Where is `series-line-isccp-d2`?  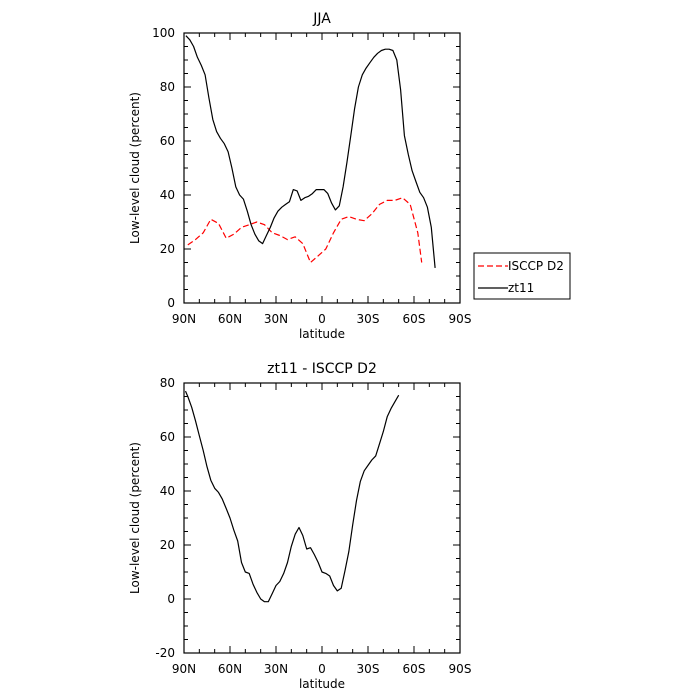 series-line-isccp-d2 is located at coordinates (305, 230).